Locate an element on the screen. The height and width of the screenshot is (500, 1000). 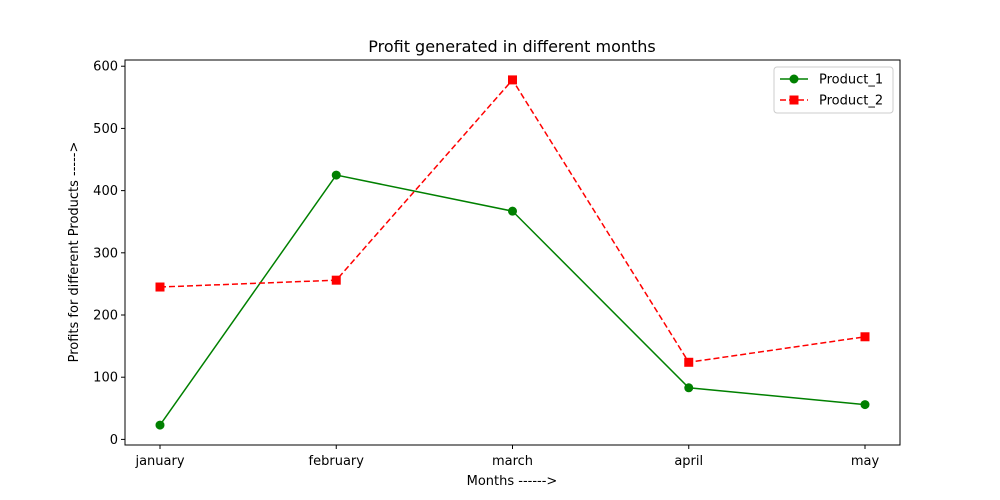
legend-label: Product_1 is located at coordinates (851, 80).